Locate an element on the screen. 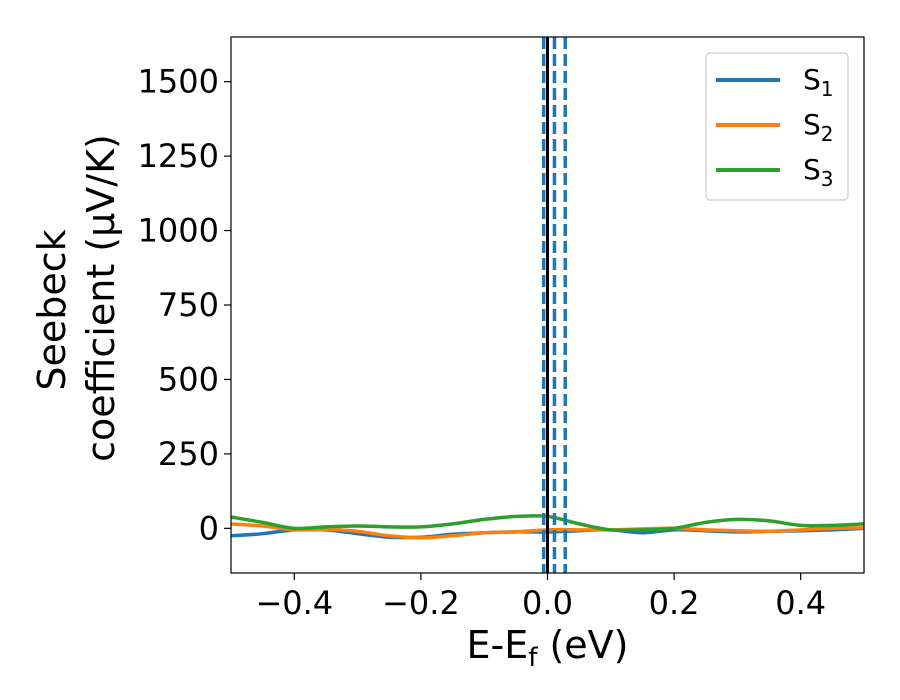 This screenshot has height=700, width=900. legend-label-s1: S1 is located at coordinates (818, 82).